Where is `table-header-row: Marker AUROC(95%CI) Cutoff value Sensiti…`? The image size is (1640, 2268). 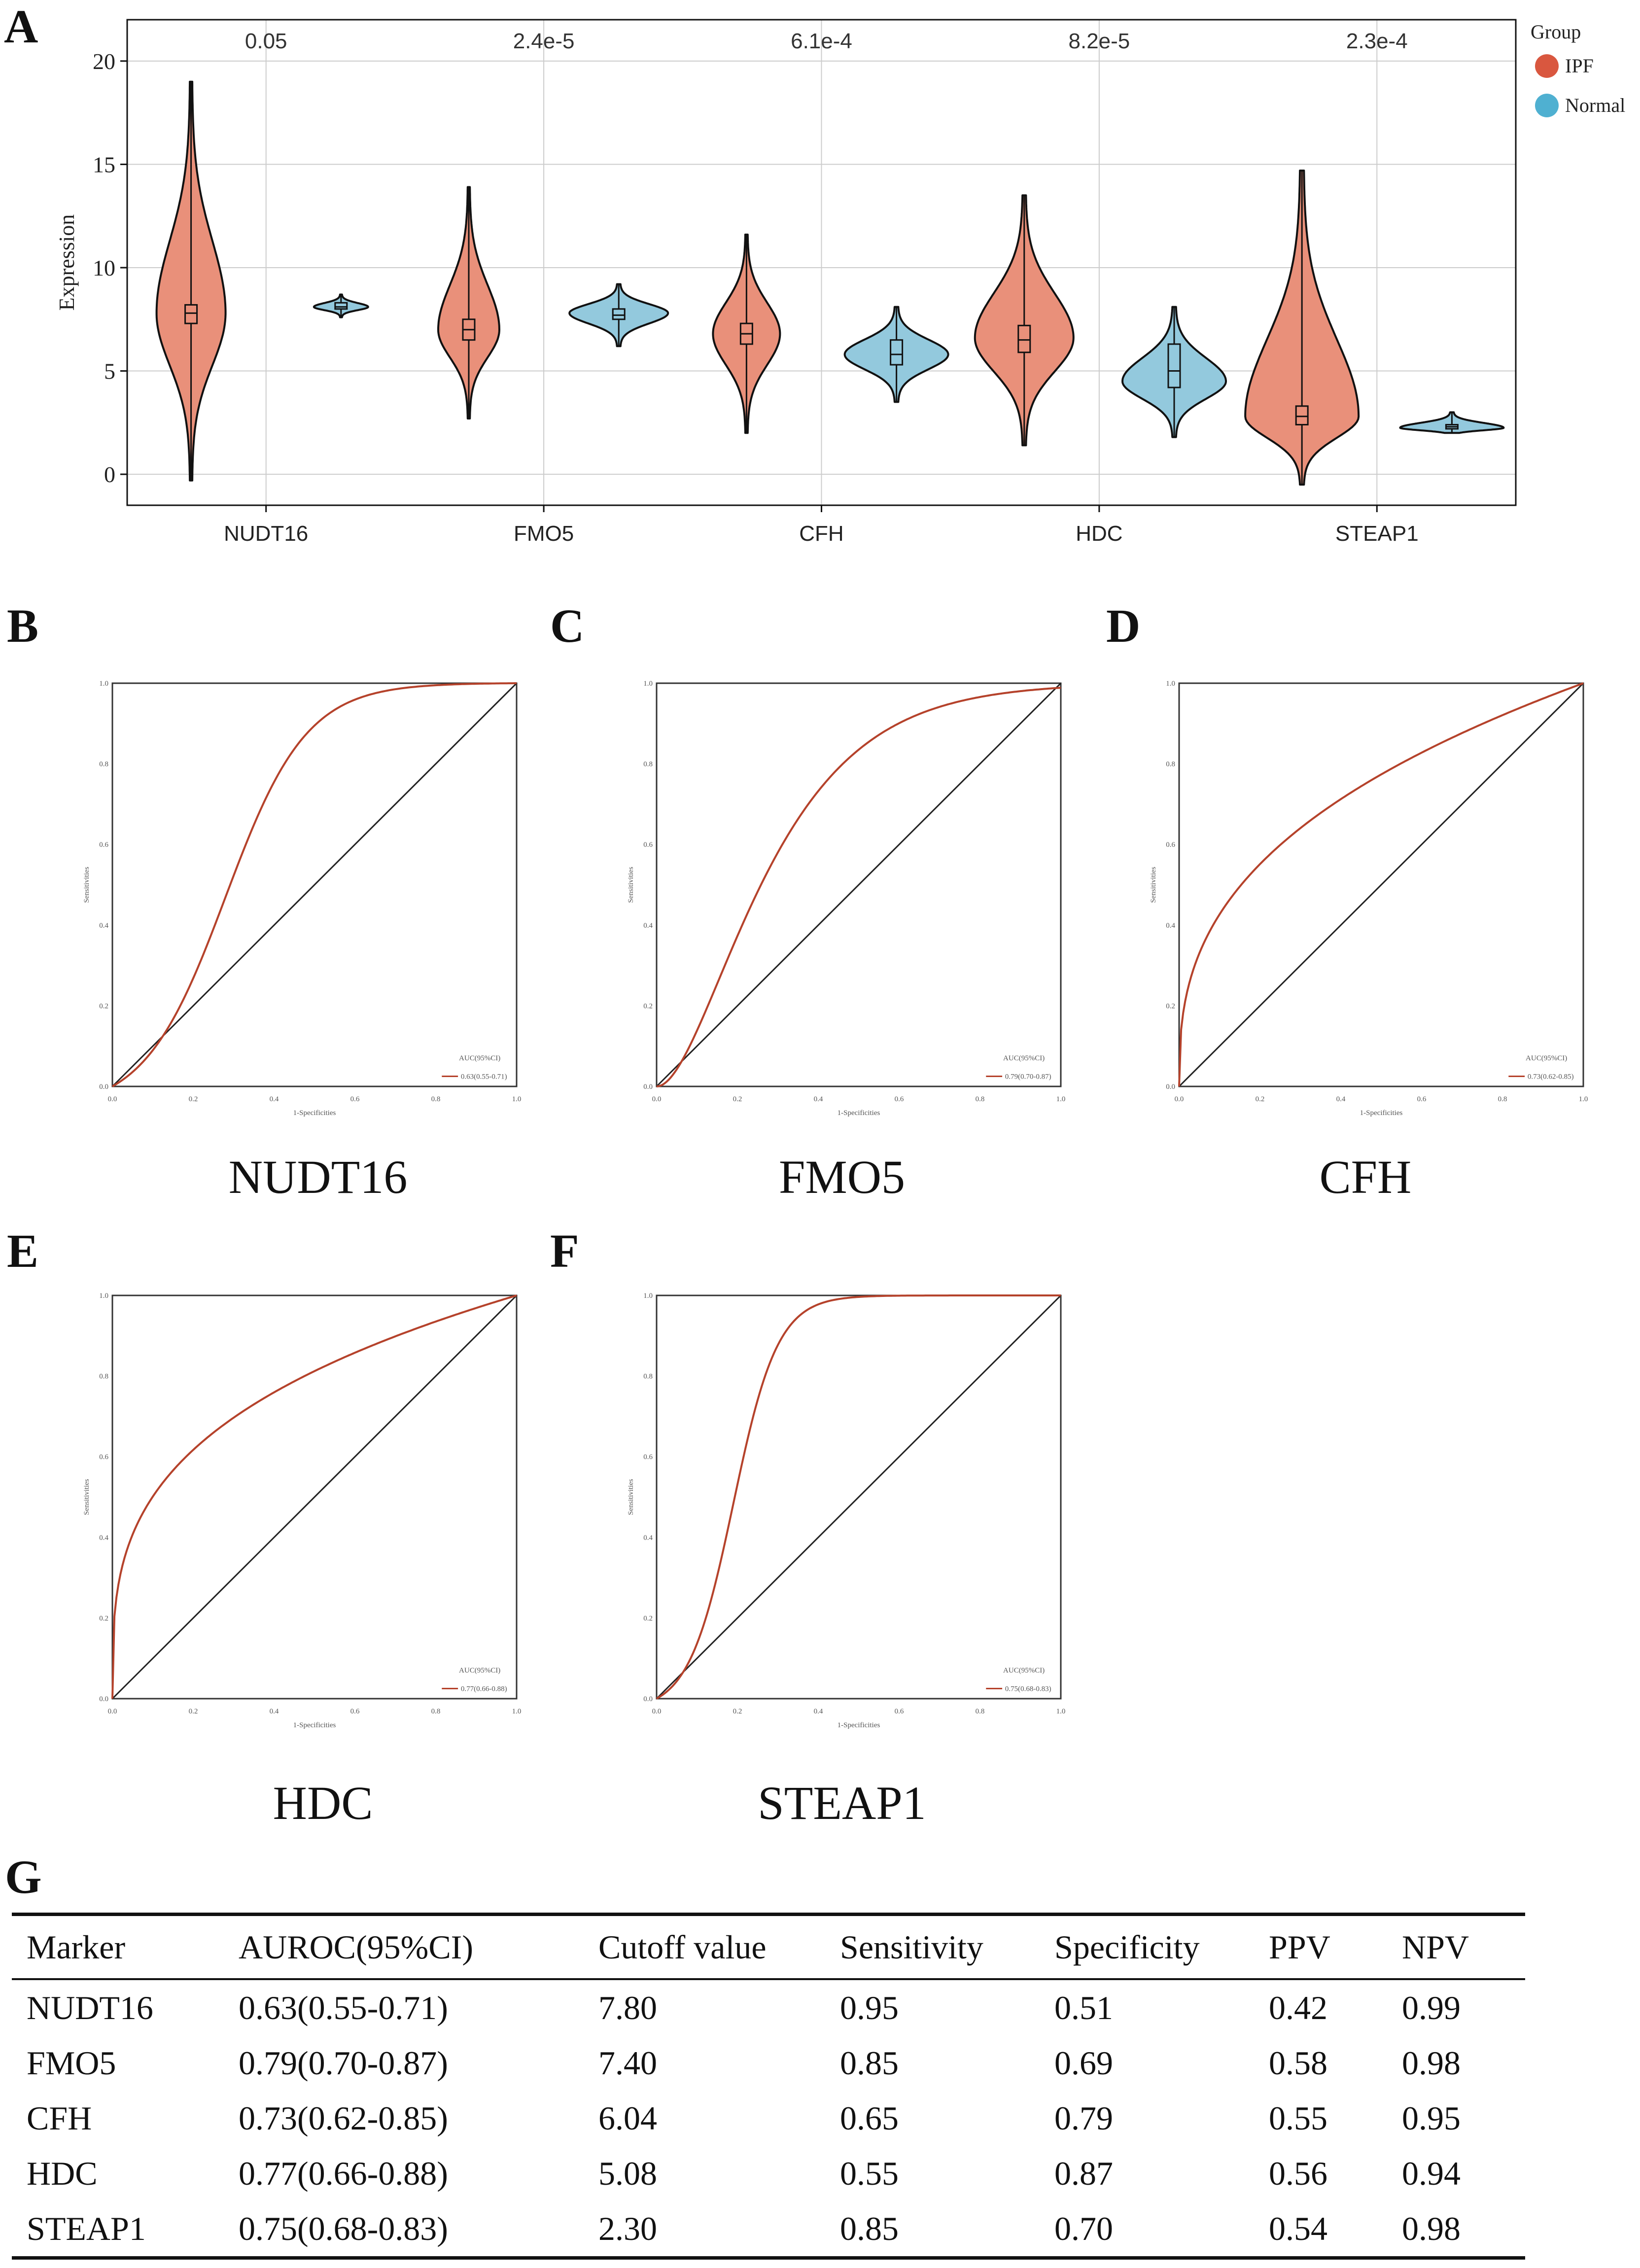 table-header-row: Marker AUROC(95%CI) Cutoff value Sensiti… is located at coordinates (769, 1947).